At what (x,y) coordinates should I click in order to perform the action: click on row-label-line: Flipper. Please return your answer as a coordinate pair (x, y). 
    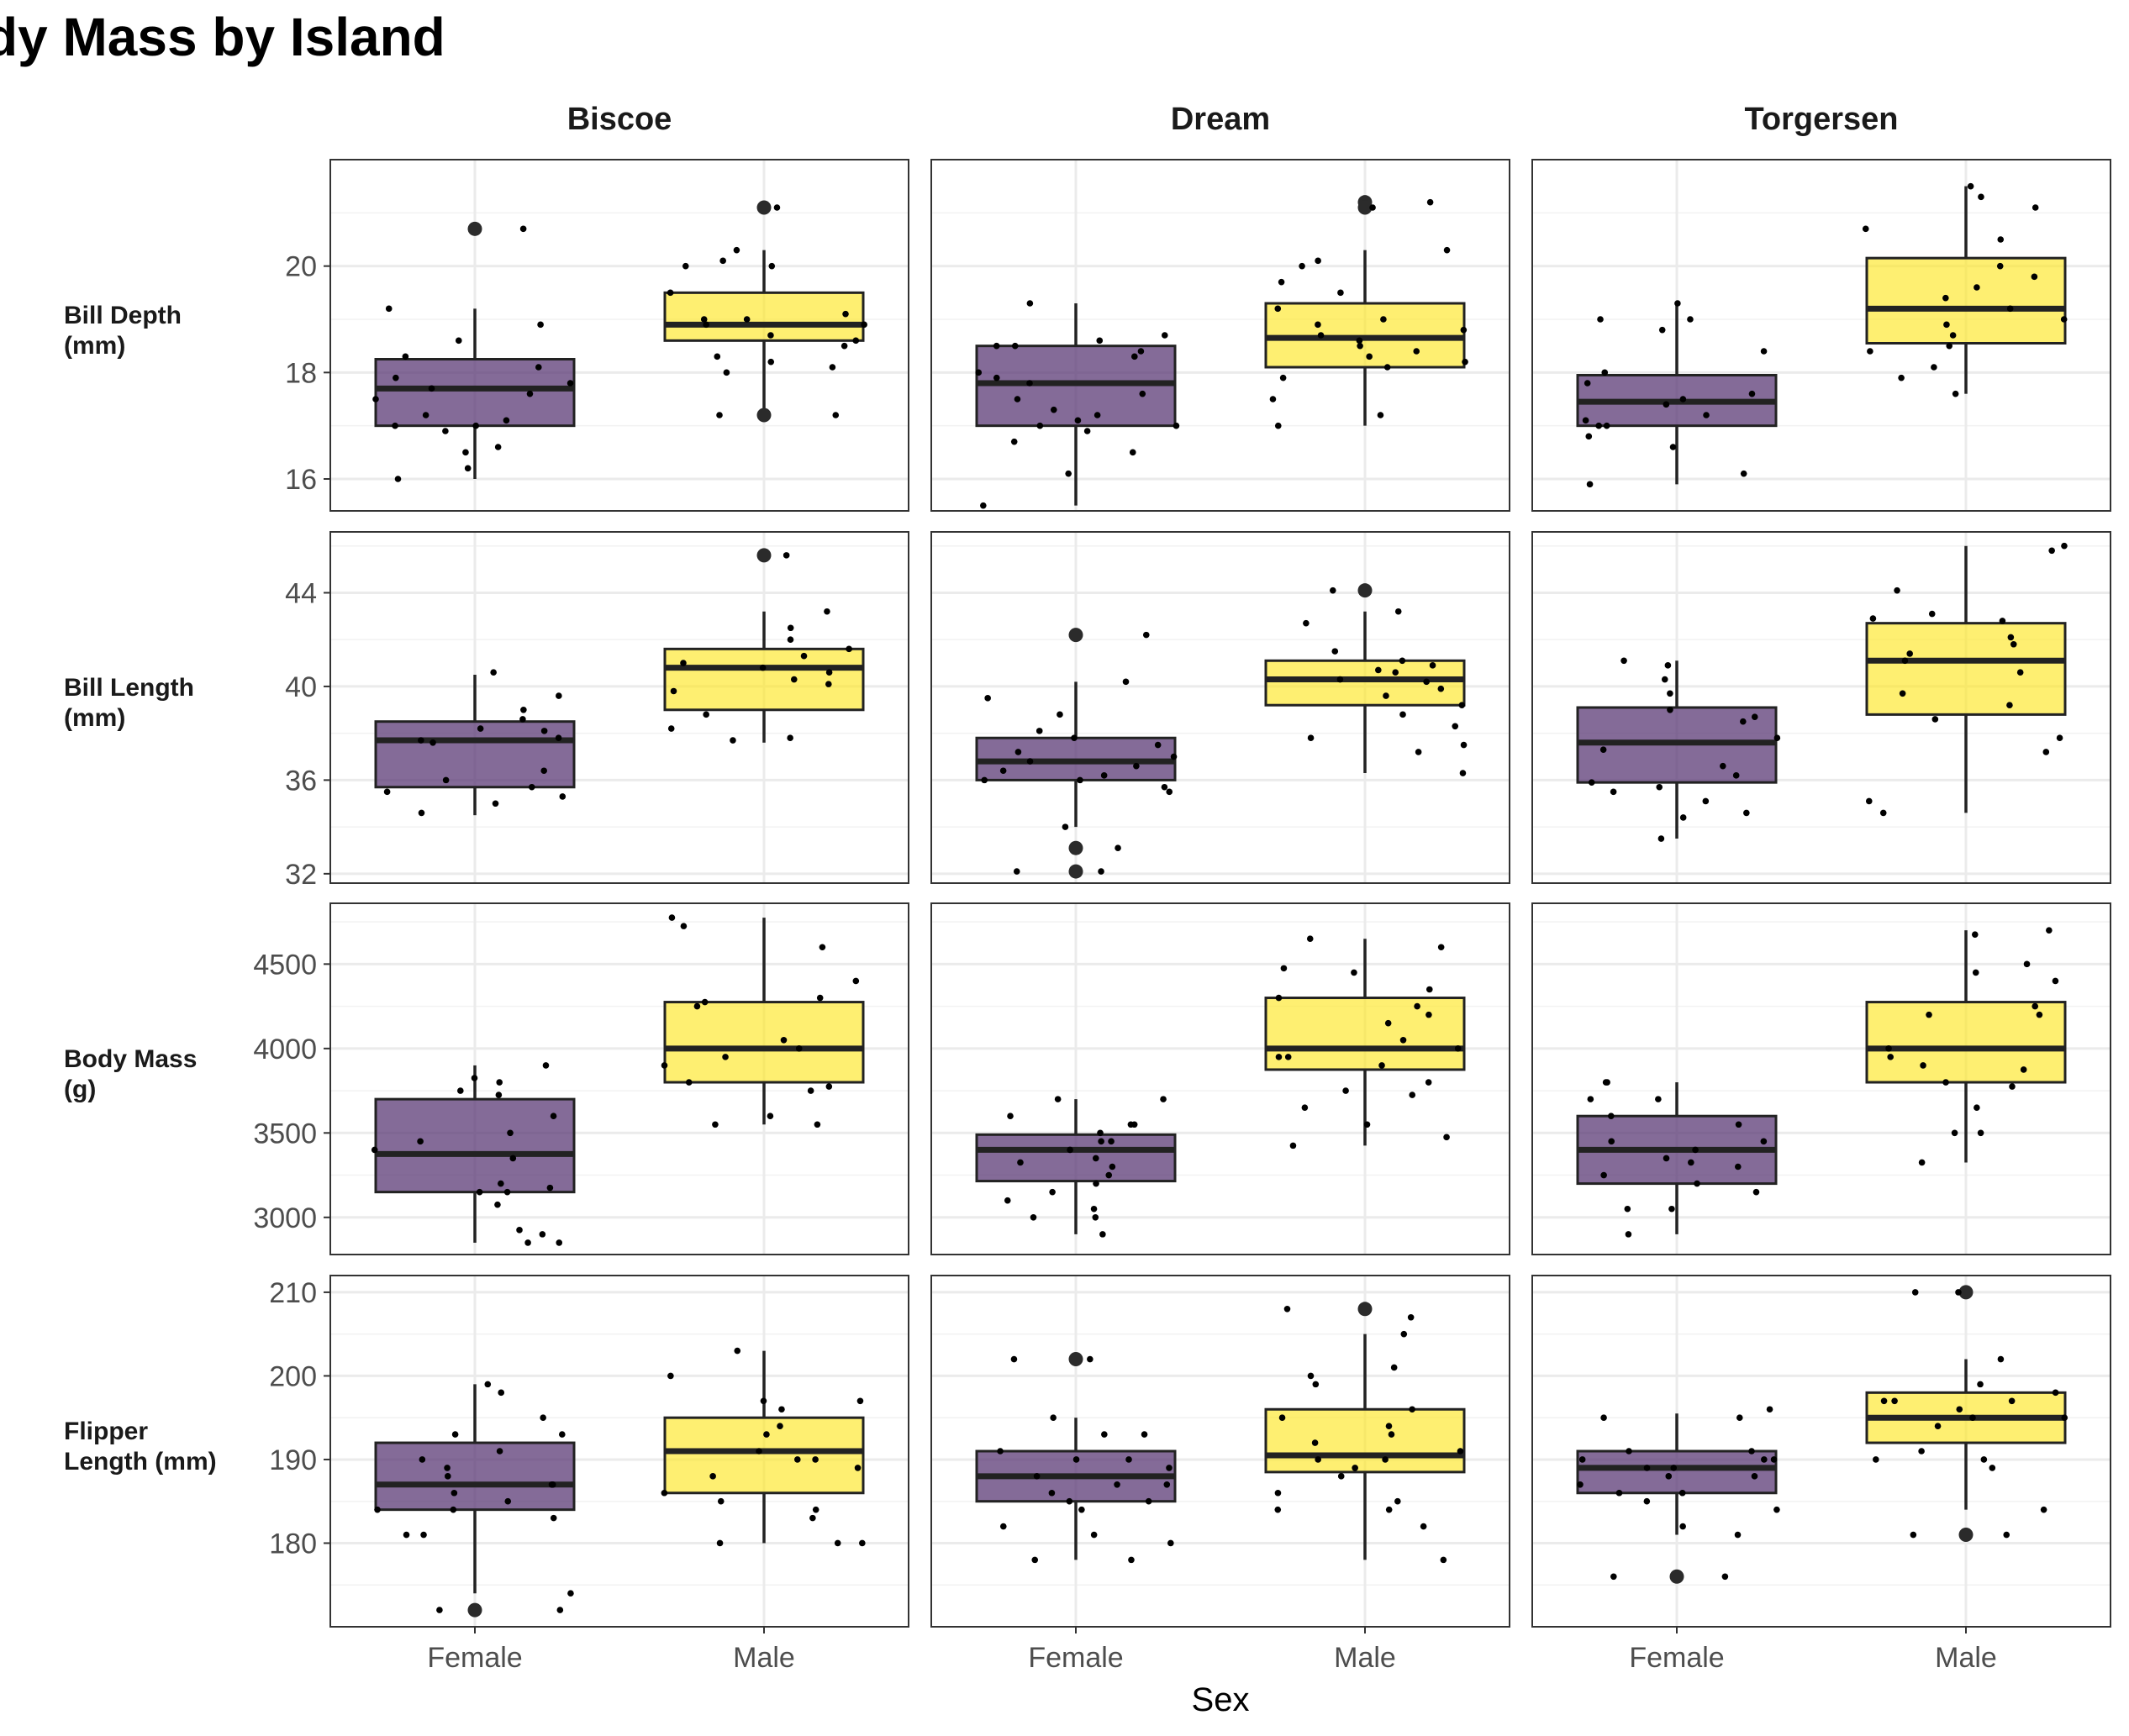
    Looking at the image, I should click on (106, 1431).